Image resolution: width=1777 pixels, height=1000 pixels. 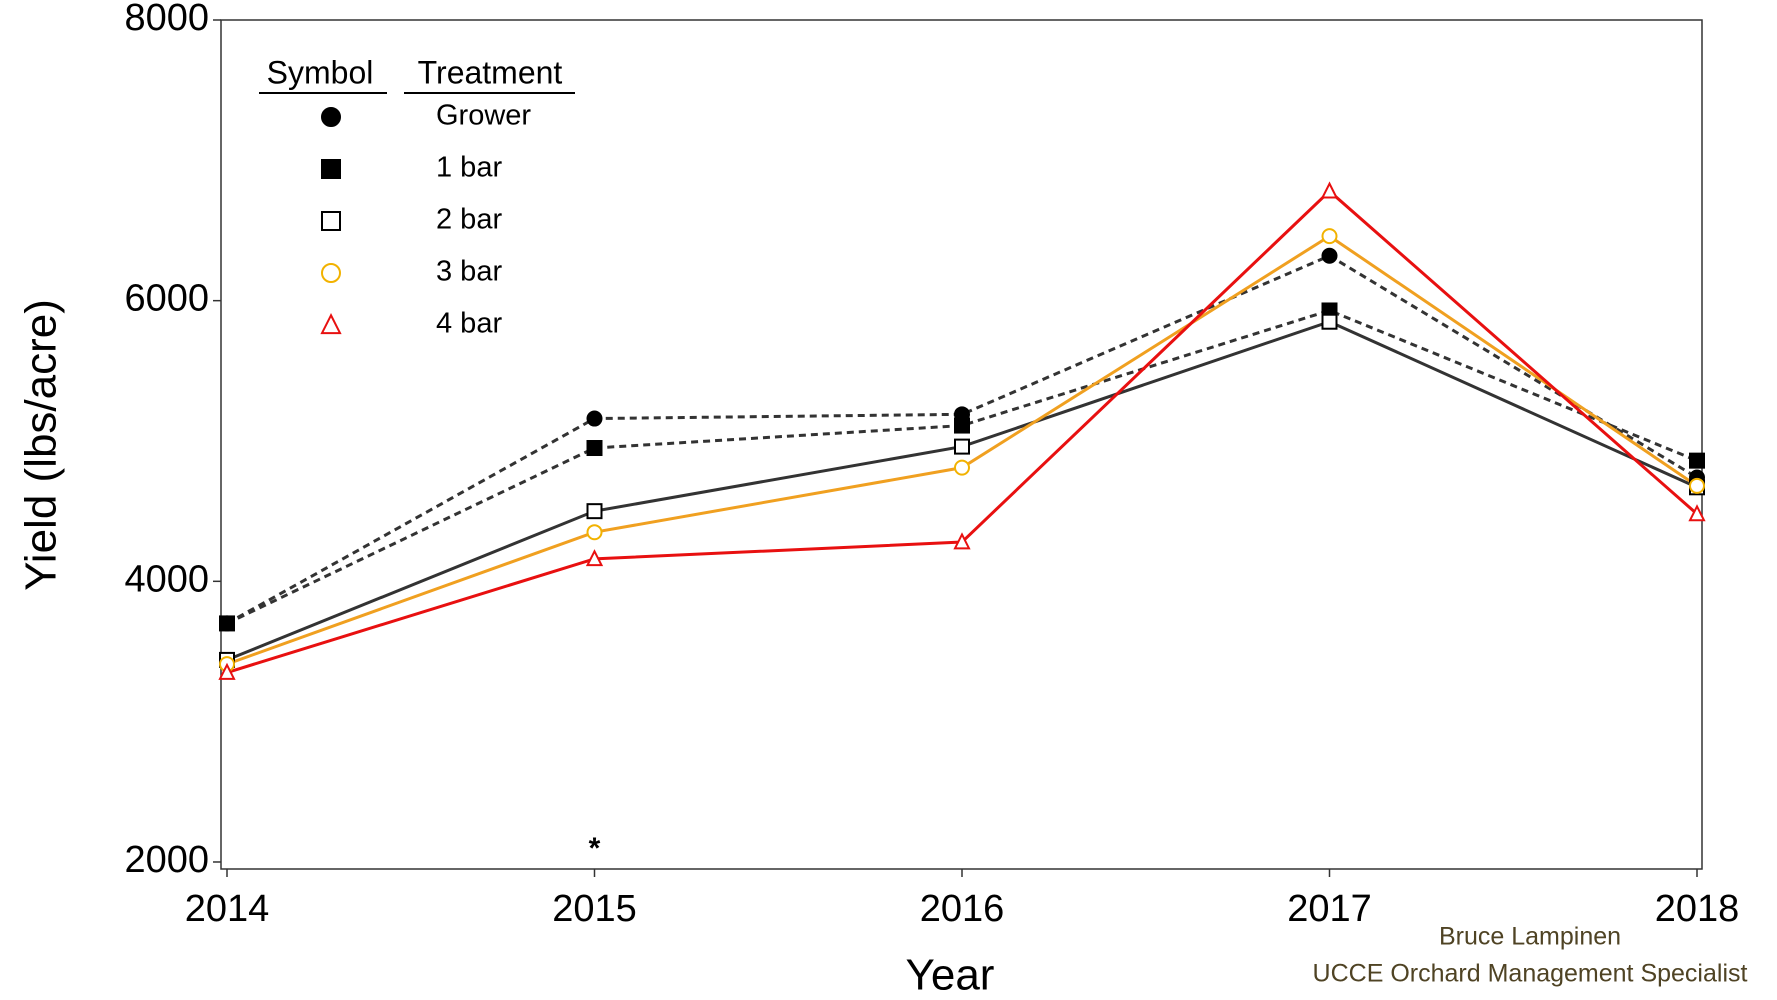 I want to click on annotation: *, so click(x=595, y=848).